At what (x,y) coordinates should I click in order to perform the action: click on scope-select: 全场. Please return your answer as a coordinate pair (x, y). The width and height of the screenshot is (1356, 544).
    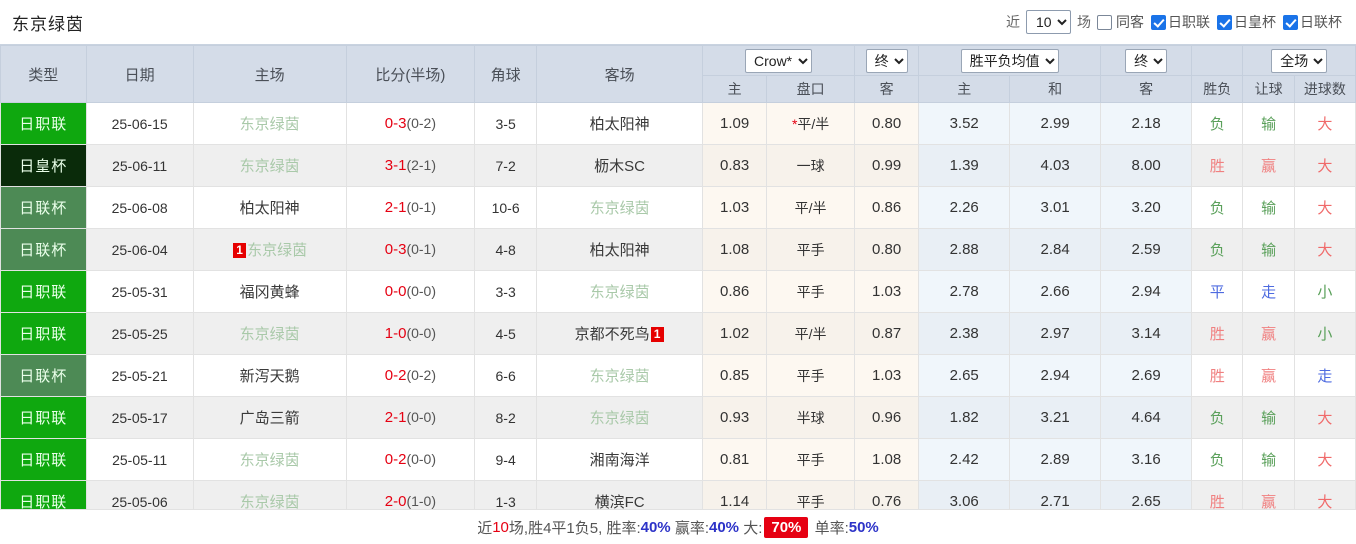
    Looking at the image, I should click on (1299, 60).